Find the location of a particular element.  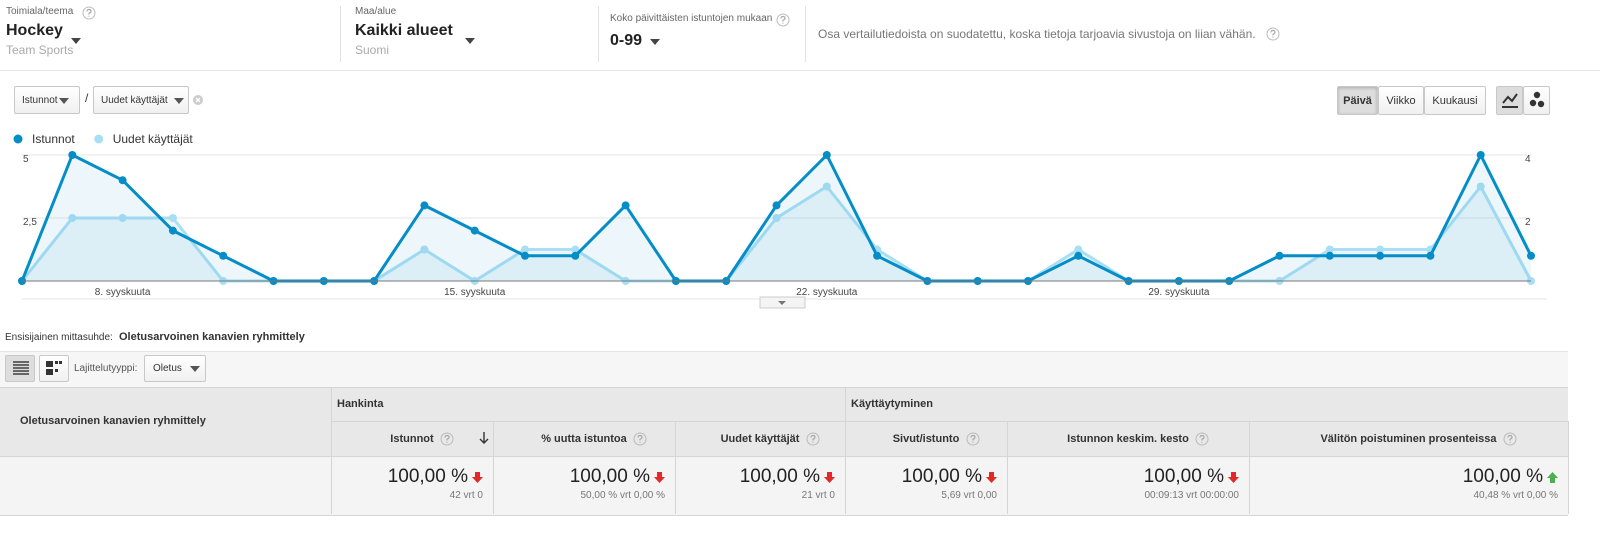

column-header: % uutta istuntoa is located at coordinates (584, 439).